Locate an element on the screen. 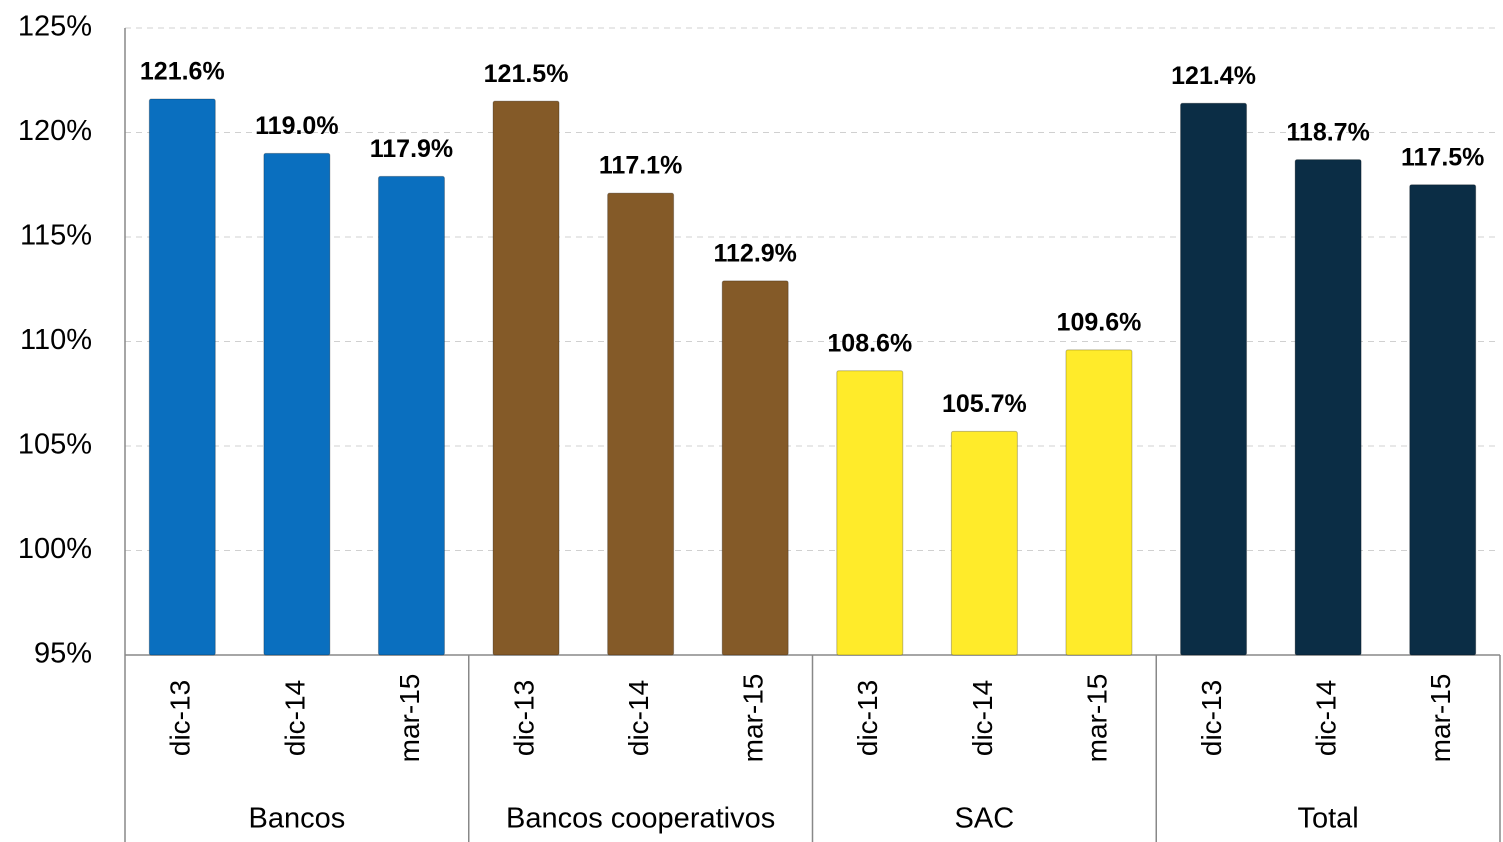 The height and width of the screenshot is (842, 1503). y-tick-label: 125% is located at coordinates (55, 27).